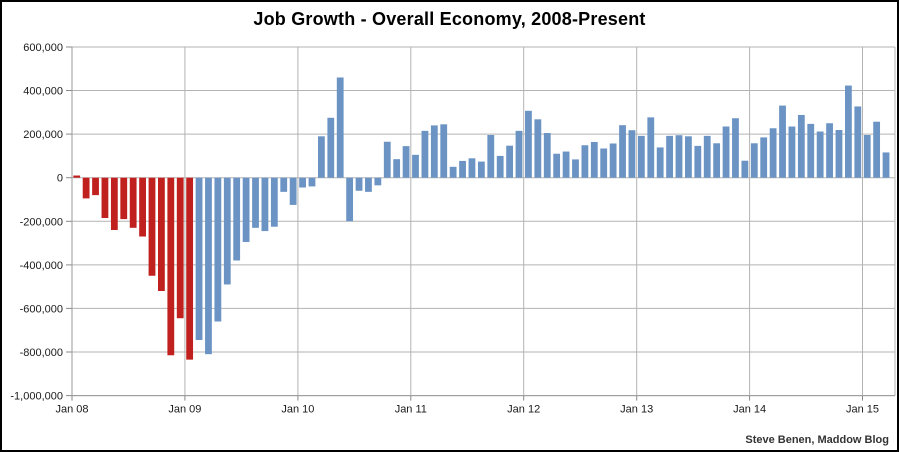 Image resolution: width=899 pixels, height=452 pixels. Describe the element at coordinates (862, 410) in the screenshot. I see `x-axis-label: Jan 15` at that location.